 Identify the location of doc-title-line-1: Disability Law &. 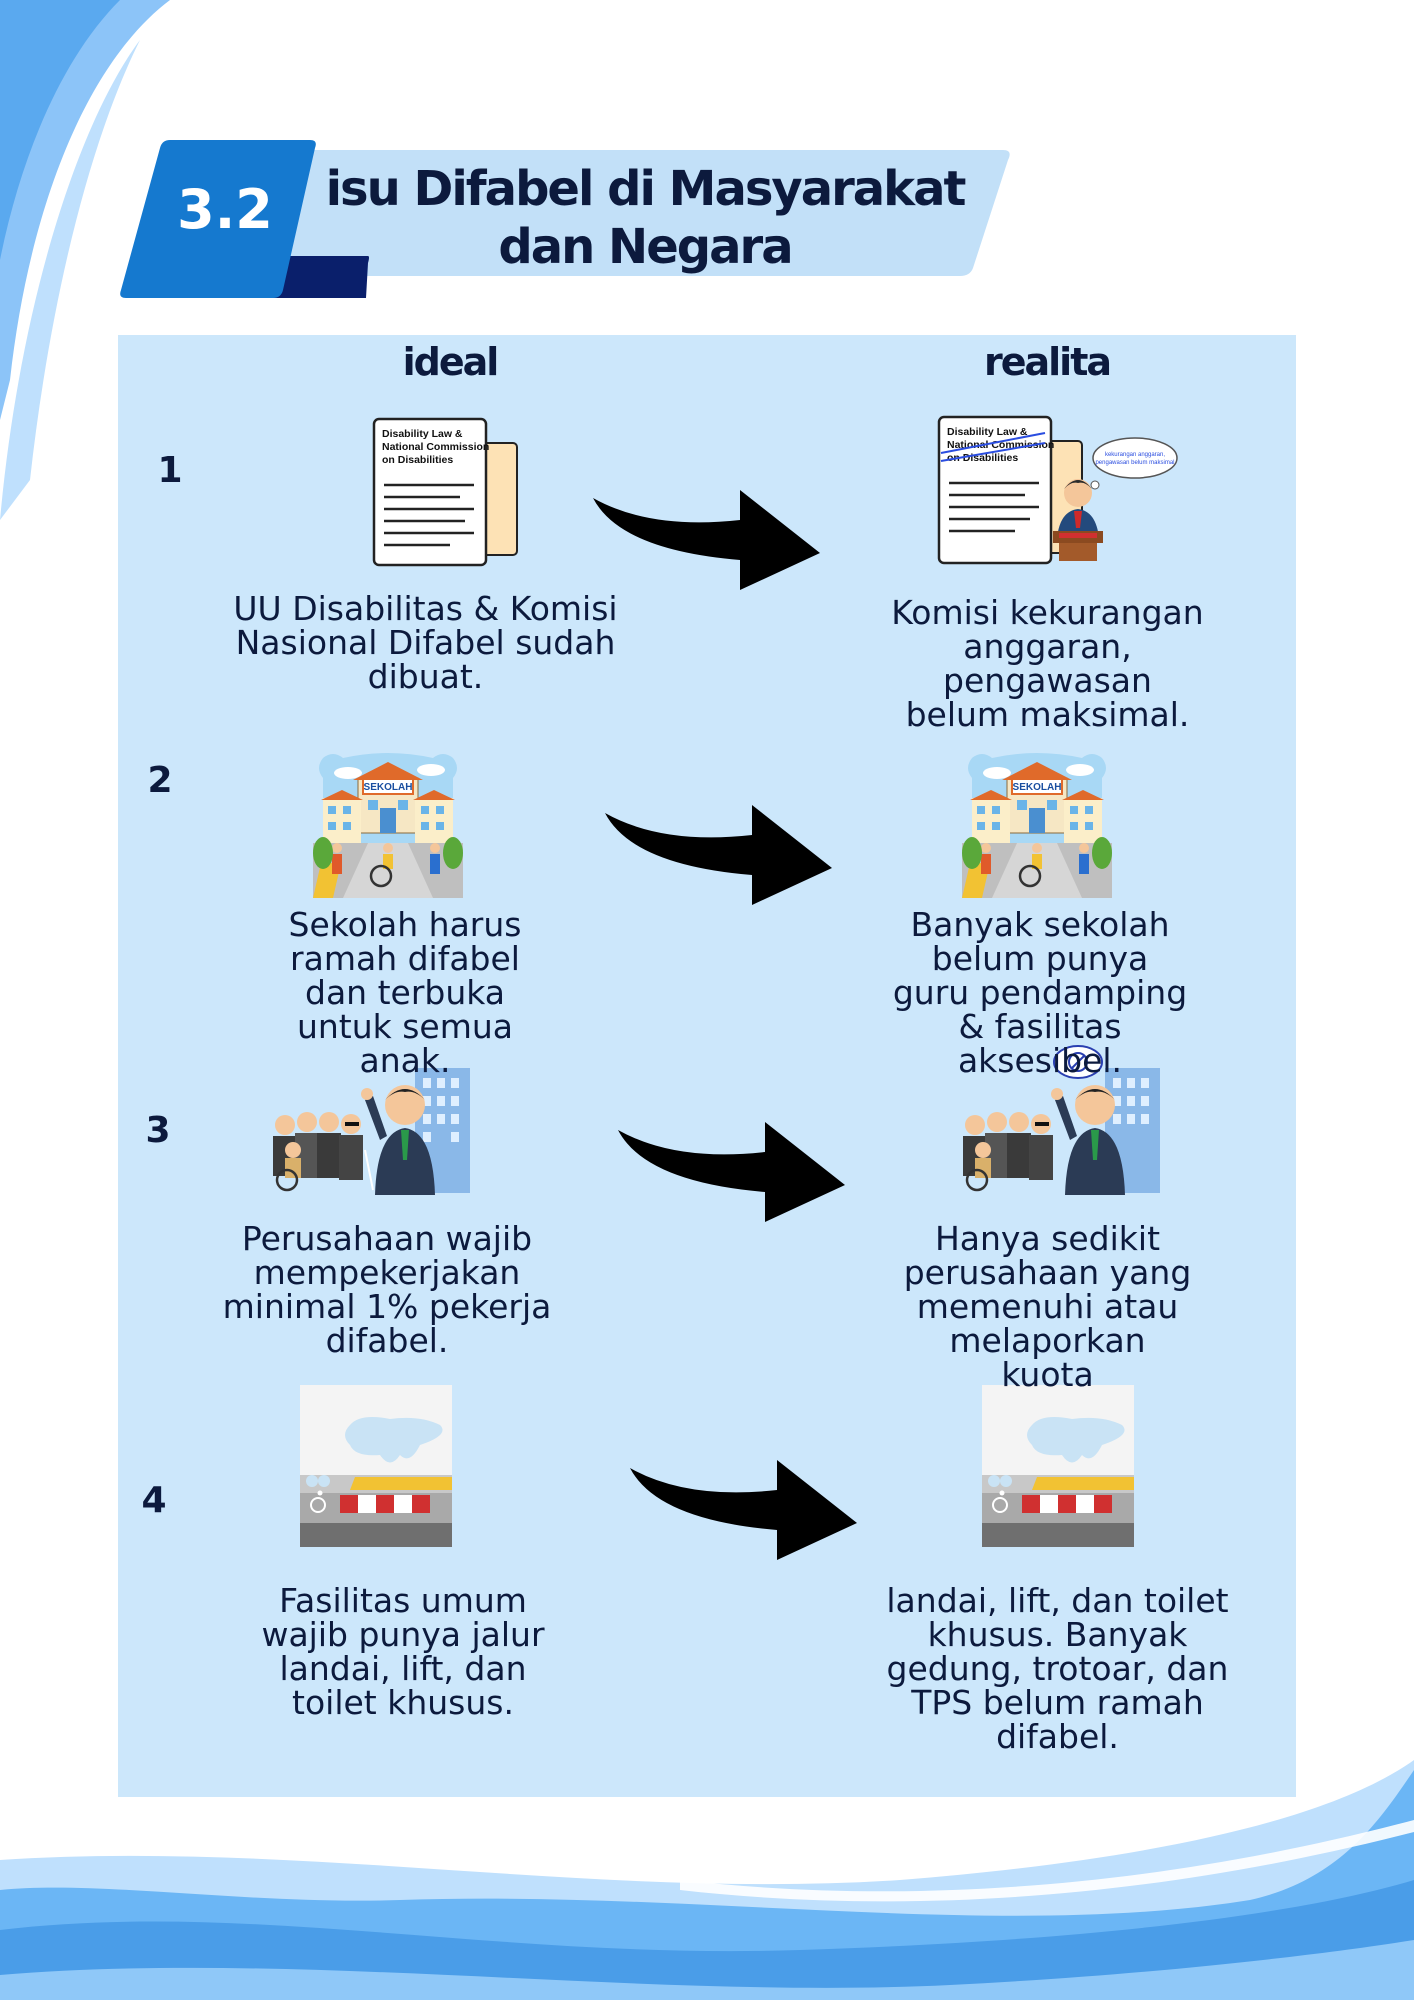
(422, 434).